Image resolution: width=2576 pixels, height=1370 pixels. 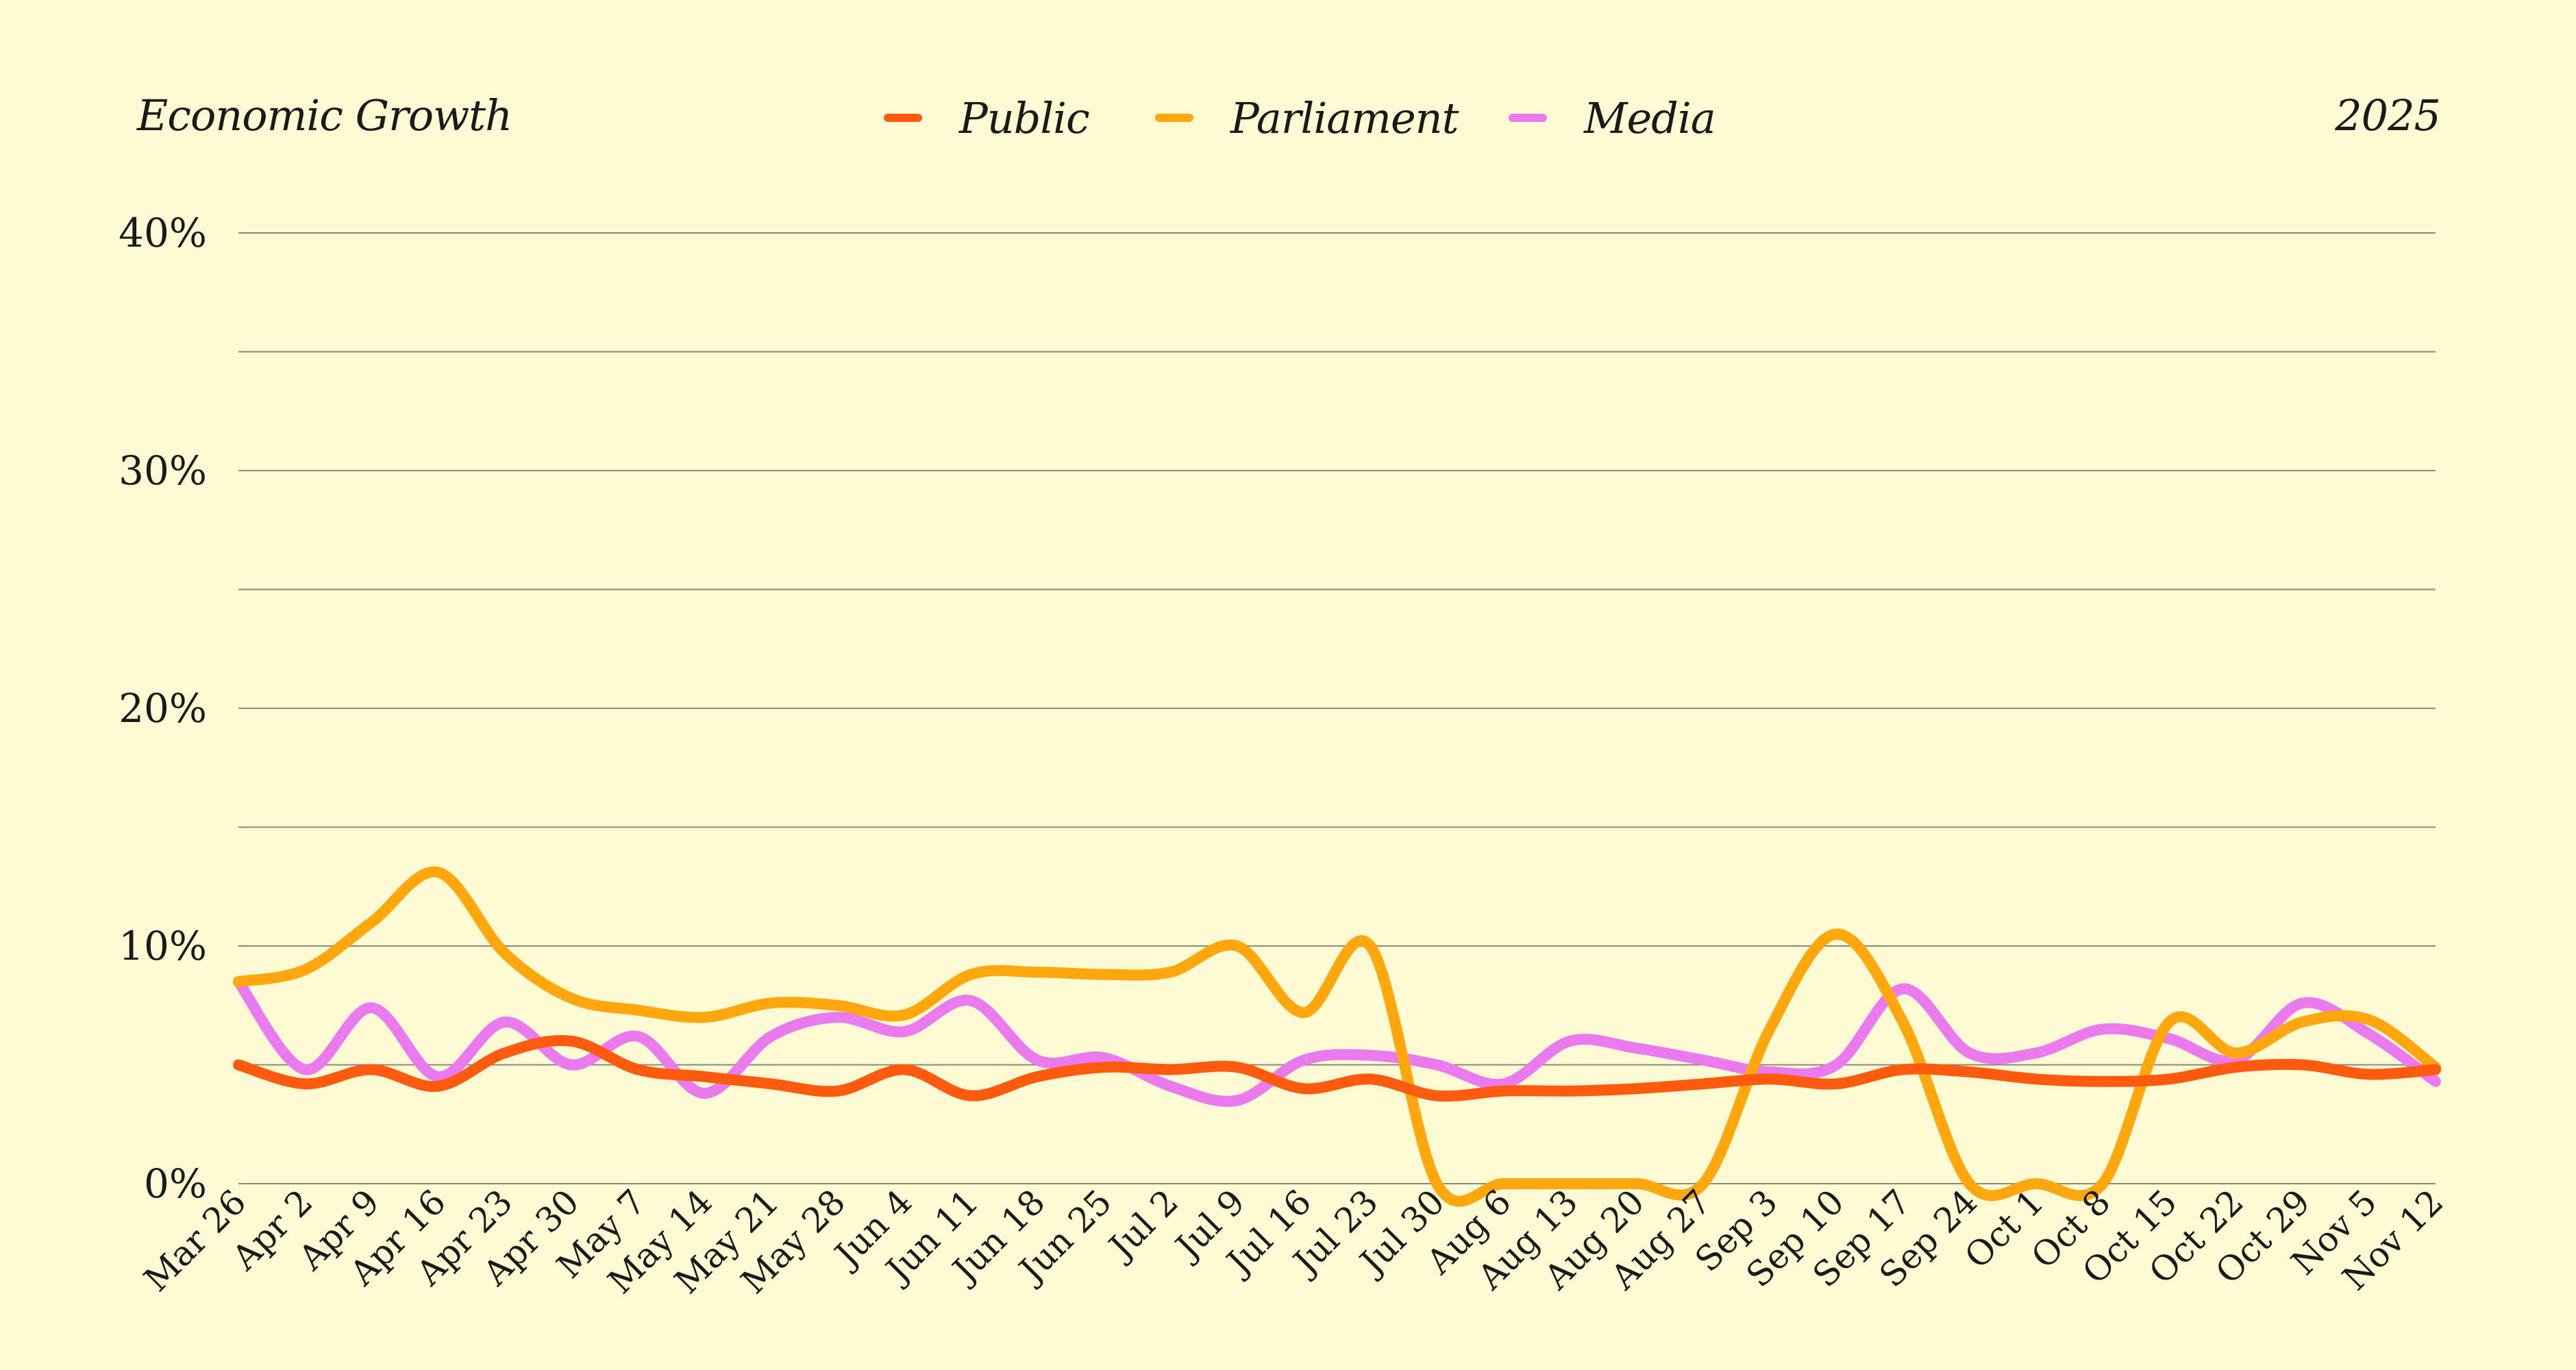 What do you see at coordinates (1650, 118) in the screenshot?
I see `legend-label-media: Media` at bounding box center [1650, 118].